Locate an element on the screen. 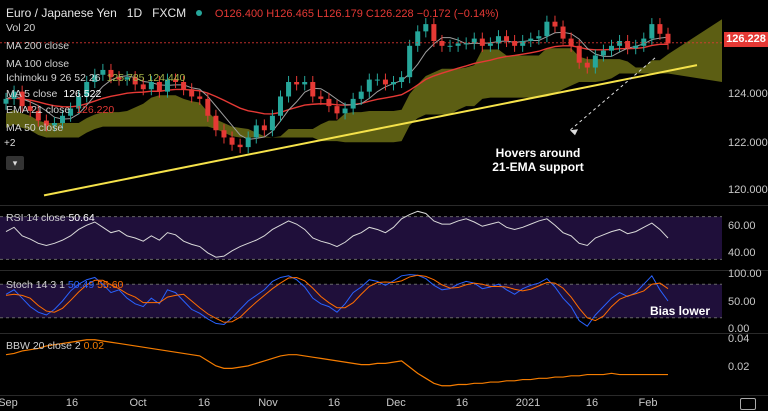  expand-legend: +2 is located at coordinates (10, 143).